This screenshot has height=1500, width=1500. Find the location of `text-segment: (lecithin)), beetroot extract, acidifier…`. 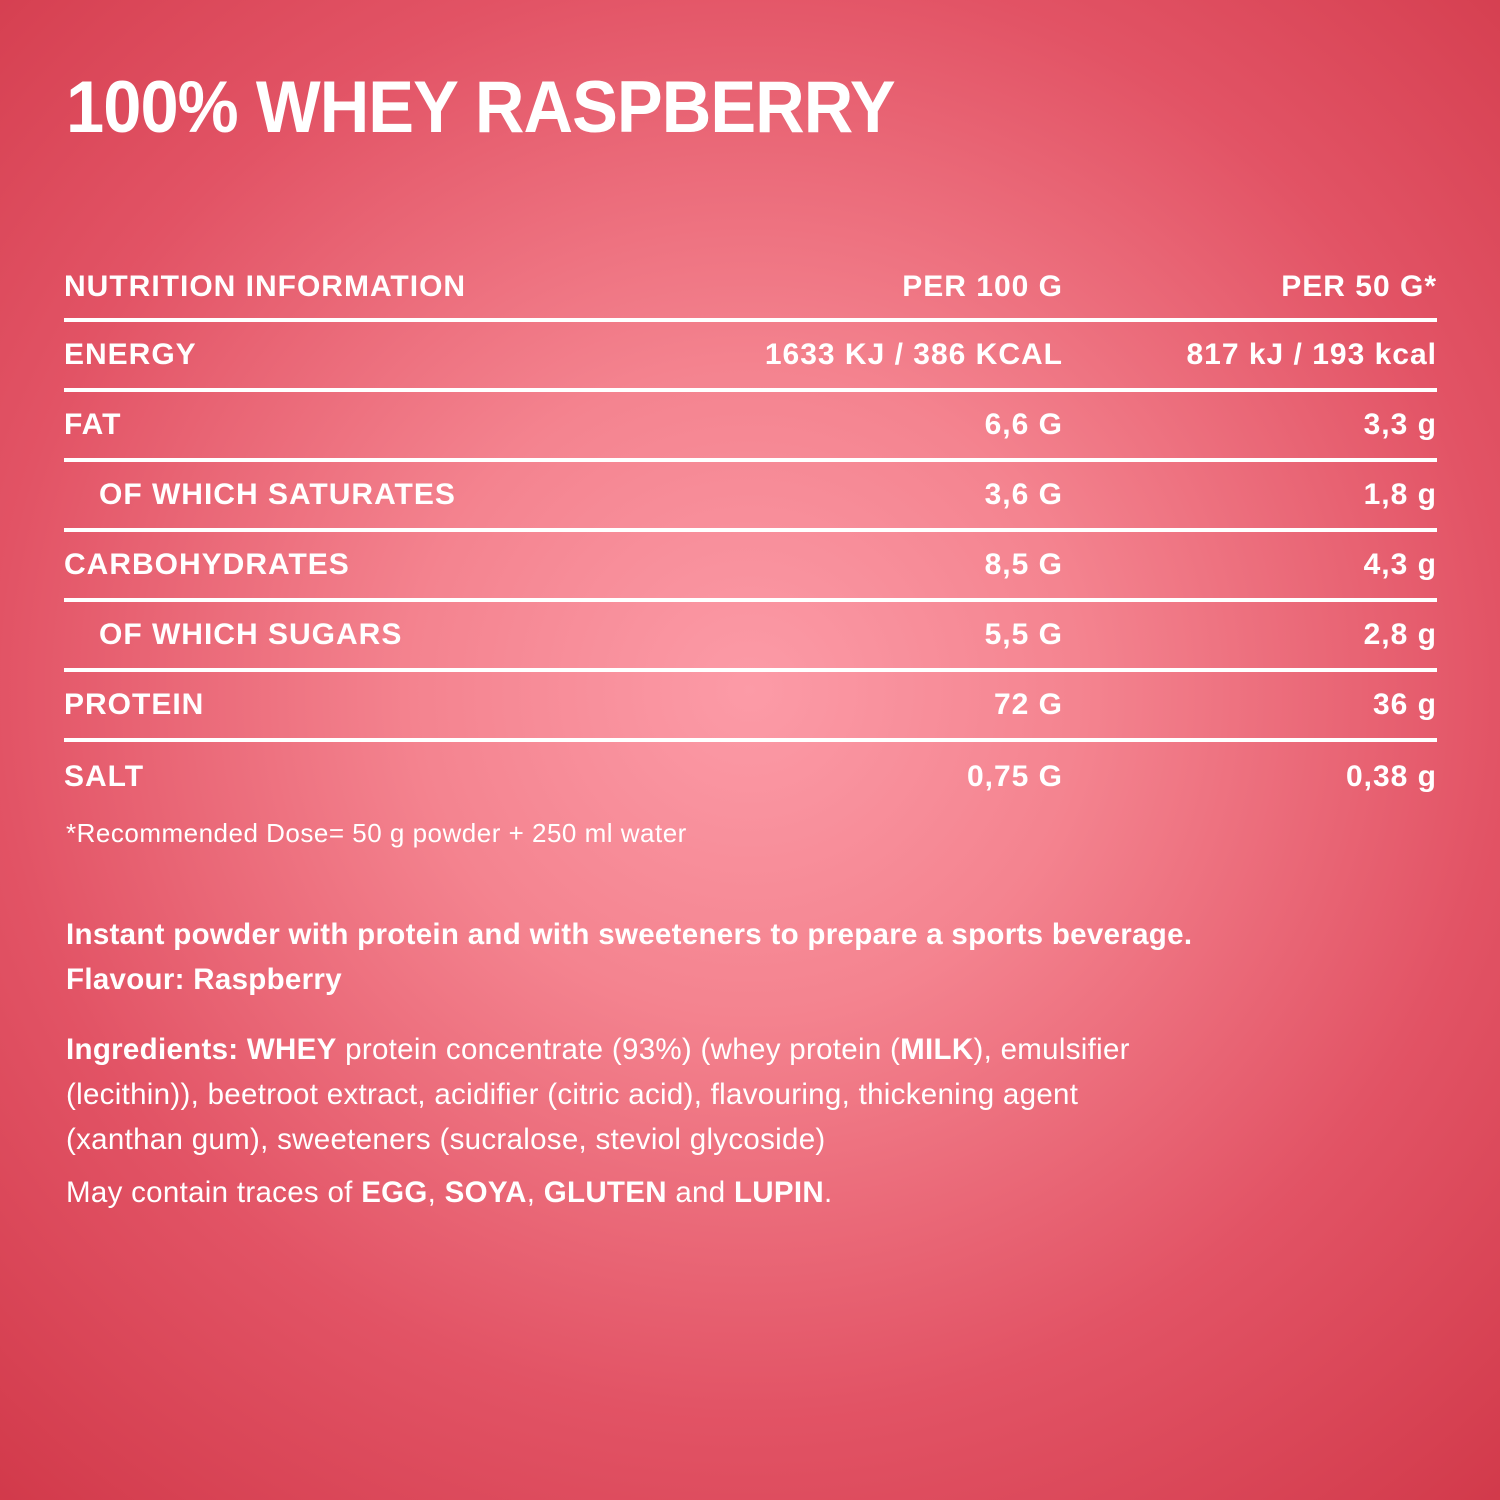

text-segment: (lecithin)), beetroot extract, acidifier… is located at coordinates (572, 1094).